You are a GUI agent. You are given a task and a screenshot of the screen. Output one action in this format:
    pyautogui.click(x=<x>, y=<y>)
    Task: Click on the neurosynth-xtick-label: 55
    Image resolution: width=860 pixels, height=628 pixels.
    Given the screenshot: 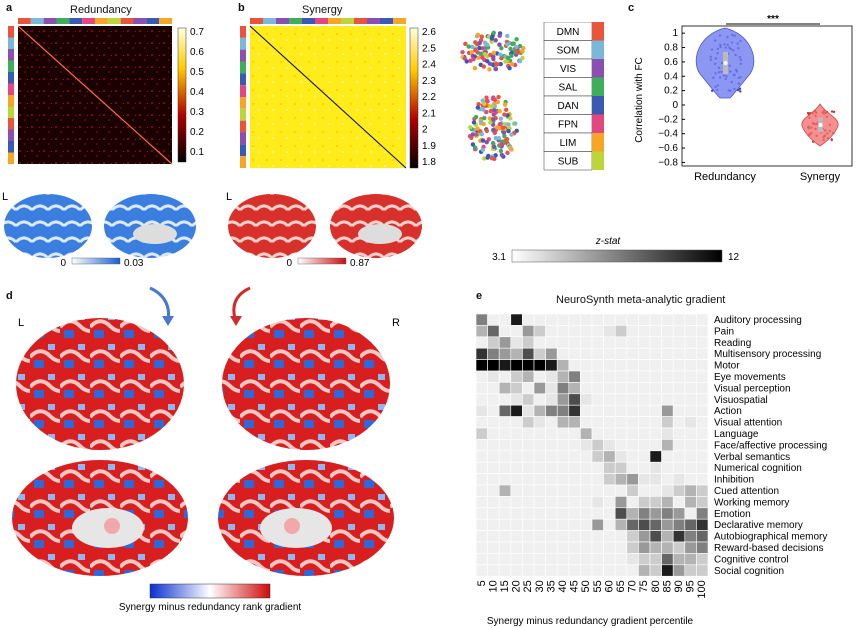 What is the action you would take?
    pyautogui.click(x=598, y=586)
    